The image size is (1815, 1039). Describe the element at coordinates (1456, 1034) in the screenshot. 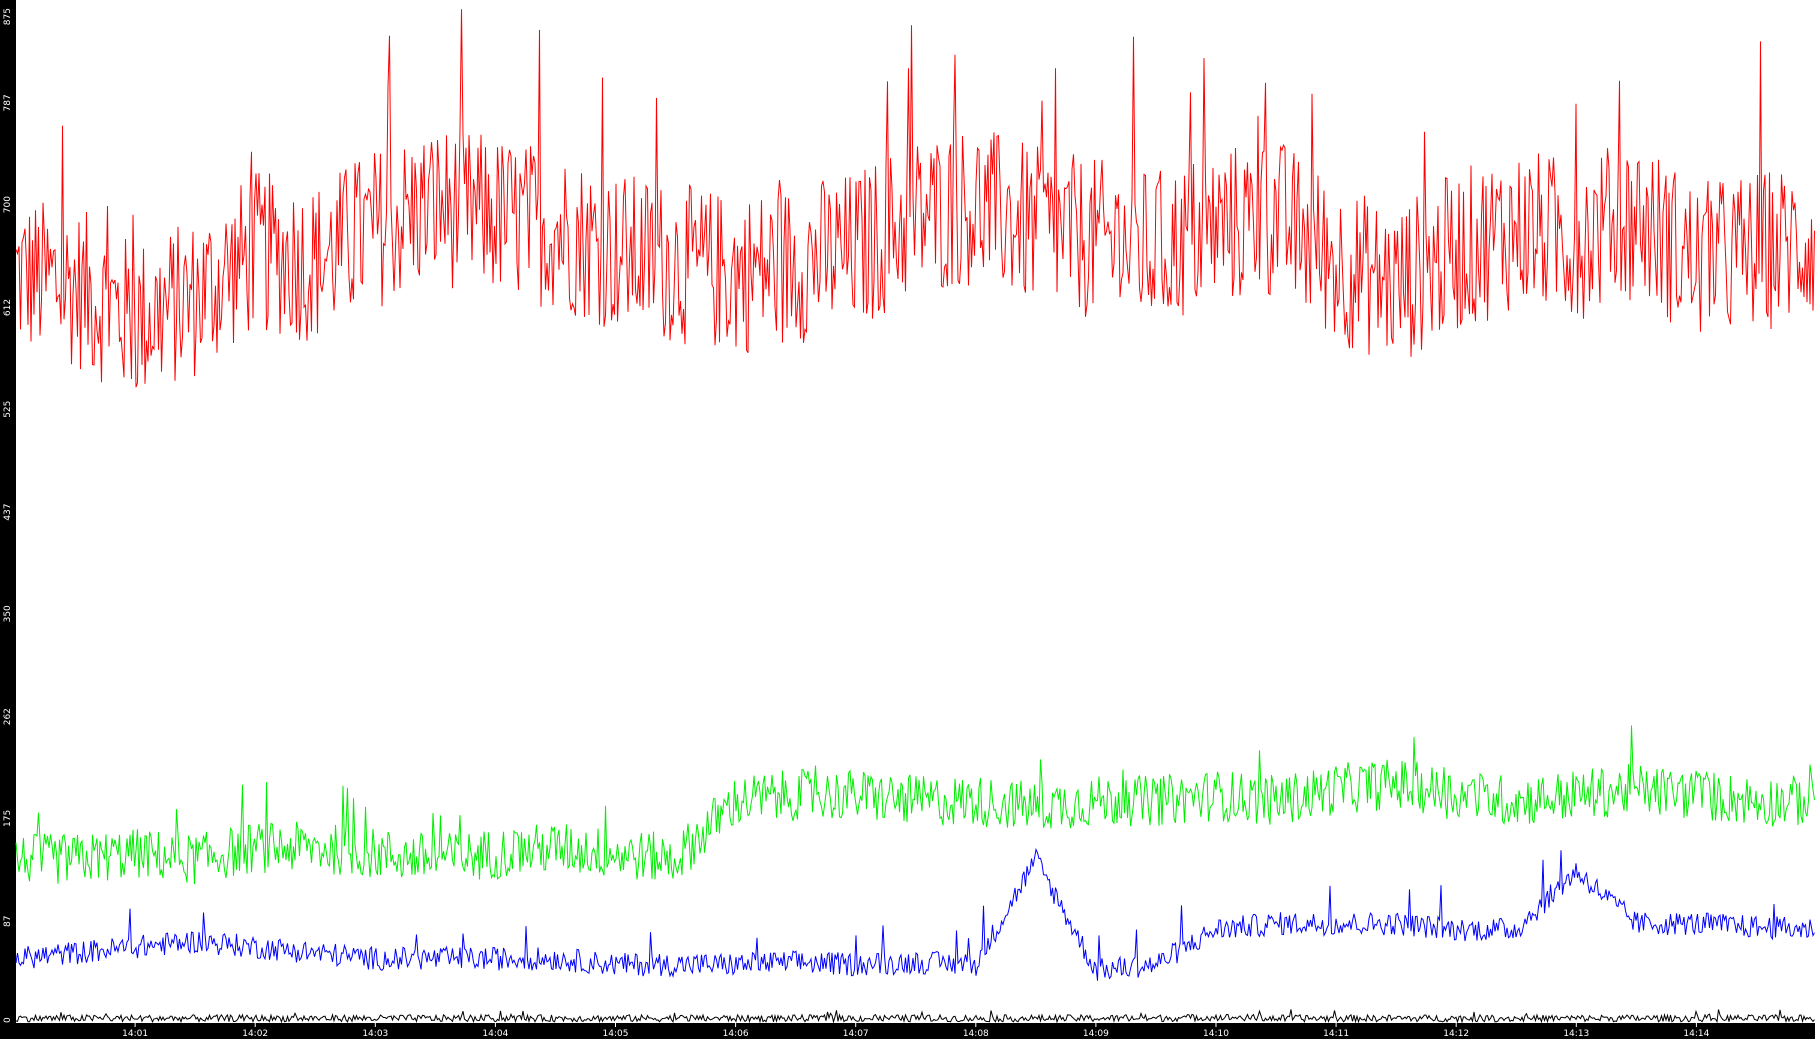

I see `x-tick-label: 14:12` at that location.